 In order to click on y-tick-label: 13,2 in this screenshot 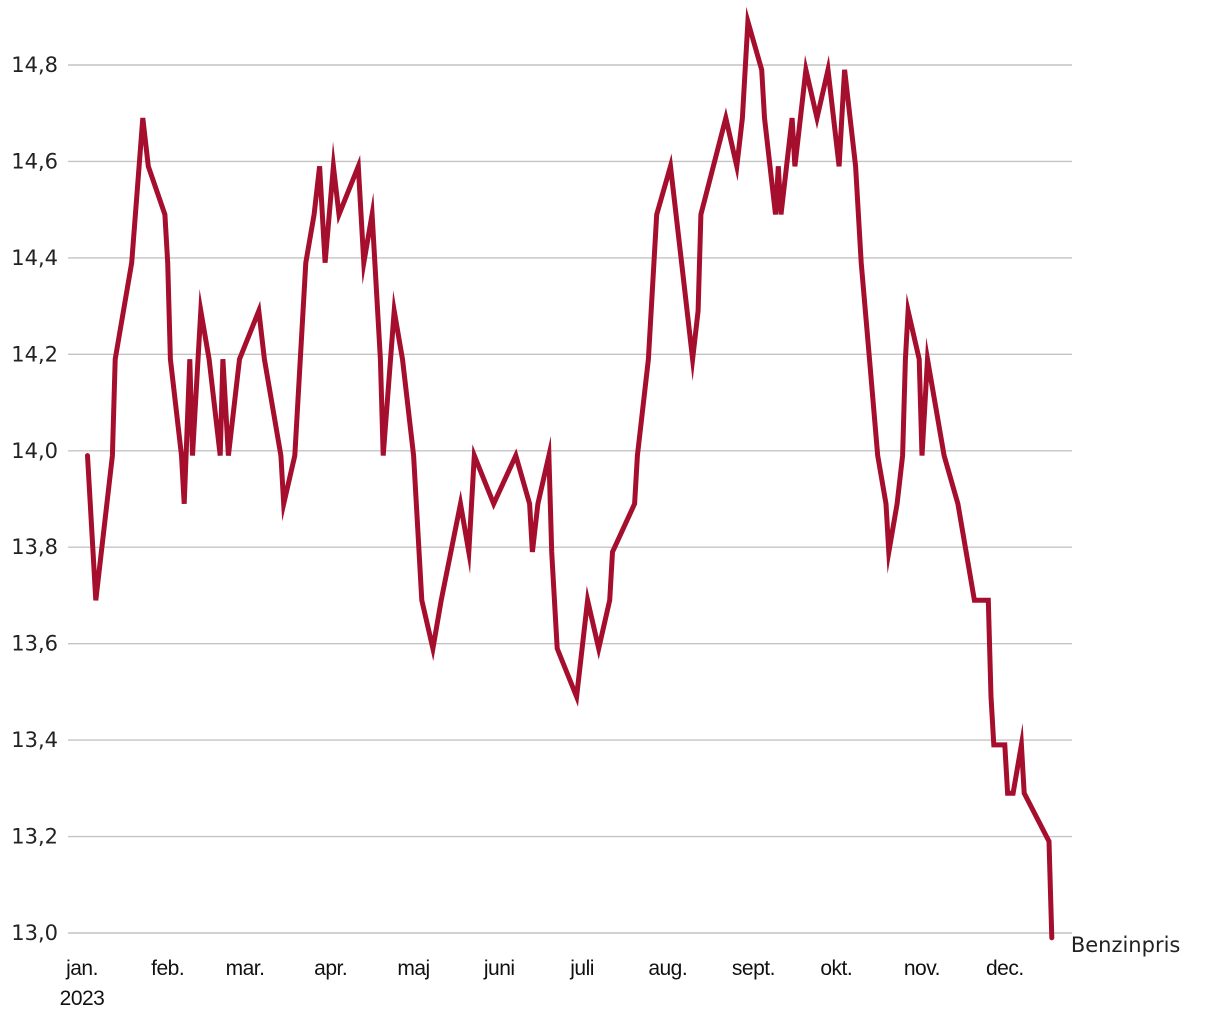, I will do `click(34, 837)`.